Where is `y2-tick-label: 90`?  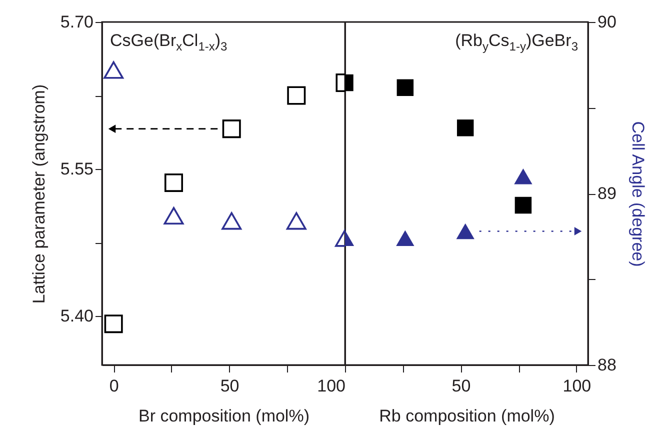 y2-tick-label: 90 is located at coordinates (607, 22).